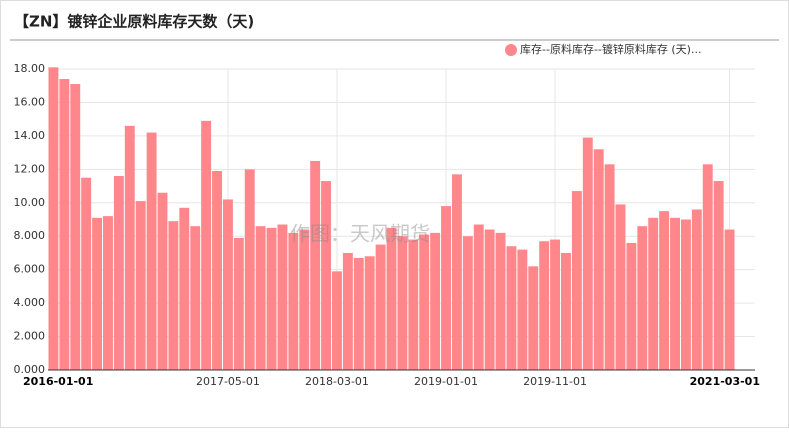  I want to click on y-tick-label: 18.00, so click(30, 68).